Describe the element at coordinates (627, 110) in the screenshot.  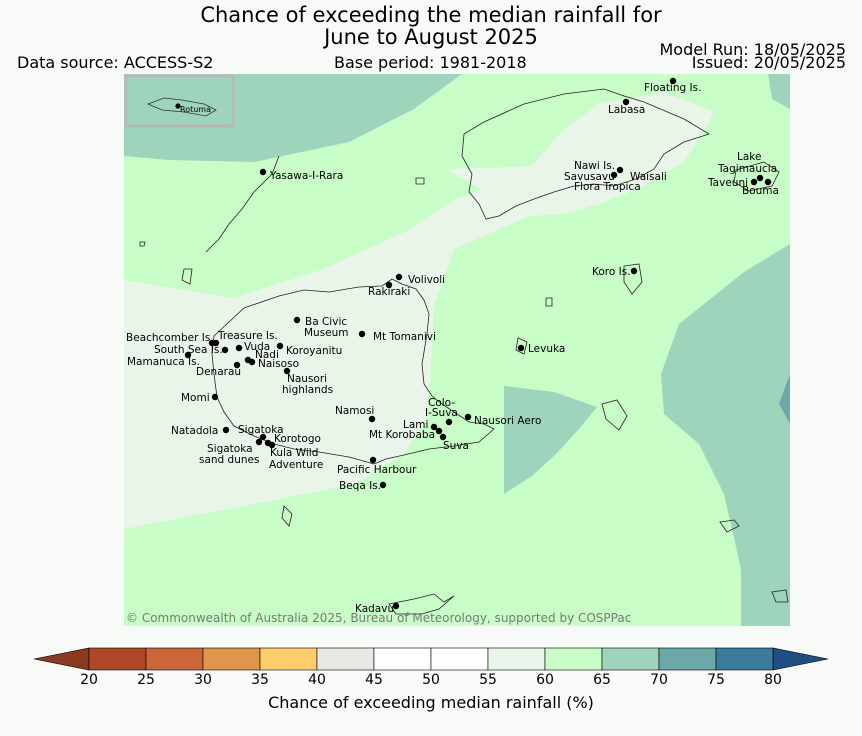
I see `labasa-label: Labasa` at that location.